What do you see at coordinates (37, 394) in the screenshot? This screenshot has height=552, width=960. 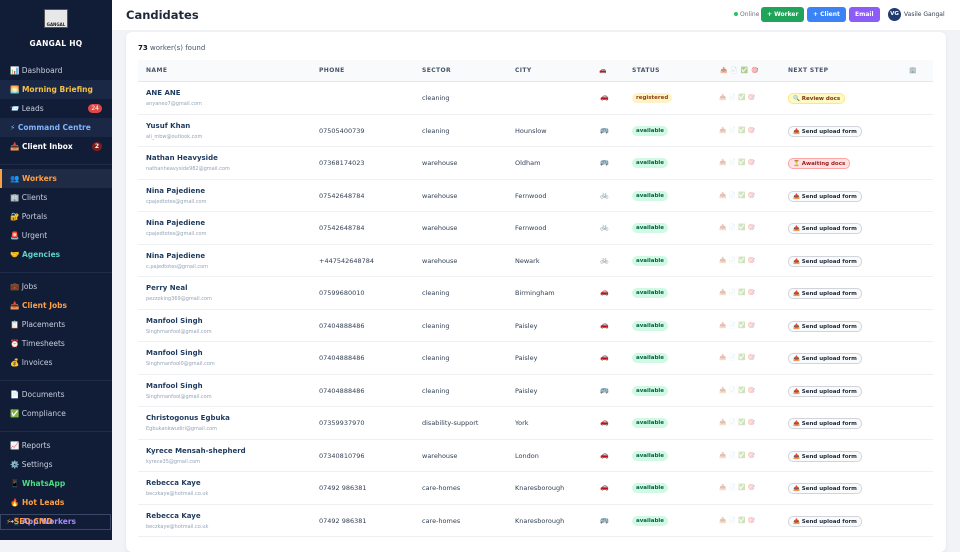 I see `nav-item: 📄 Documents` at bounding box center [37, 394].